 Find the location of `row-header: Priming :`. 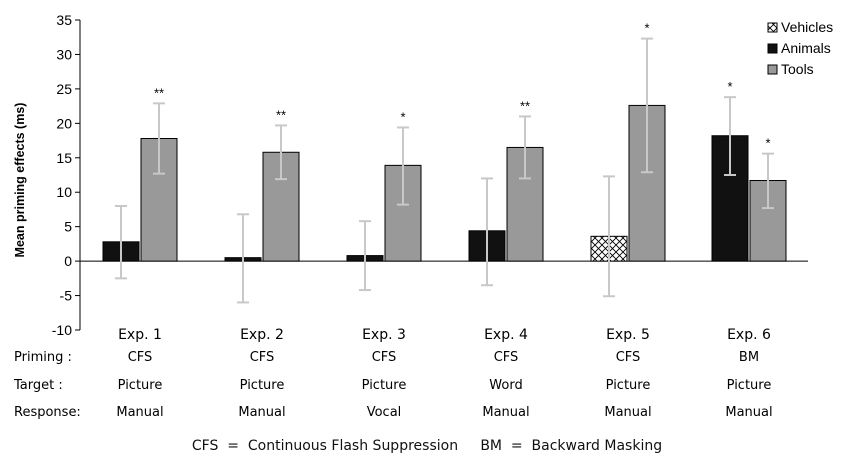

row-header: Priming : is located at coordinates (43, 357).